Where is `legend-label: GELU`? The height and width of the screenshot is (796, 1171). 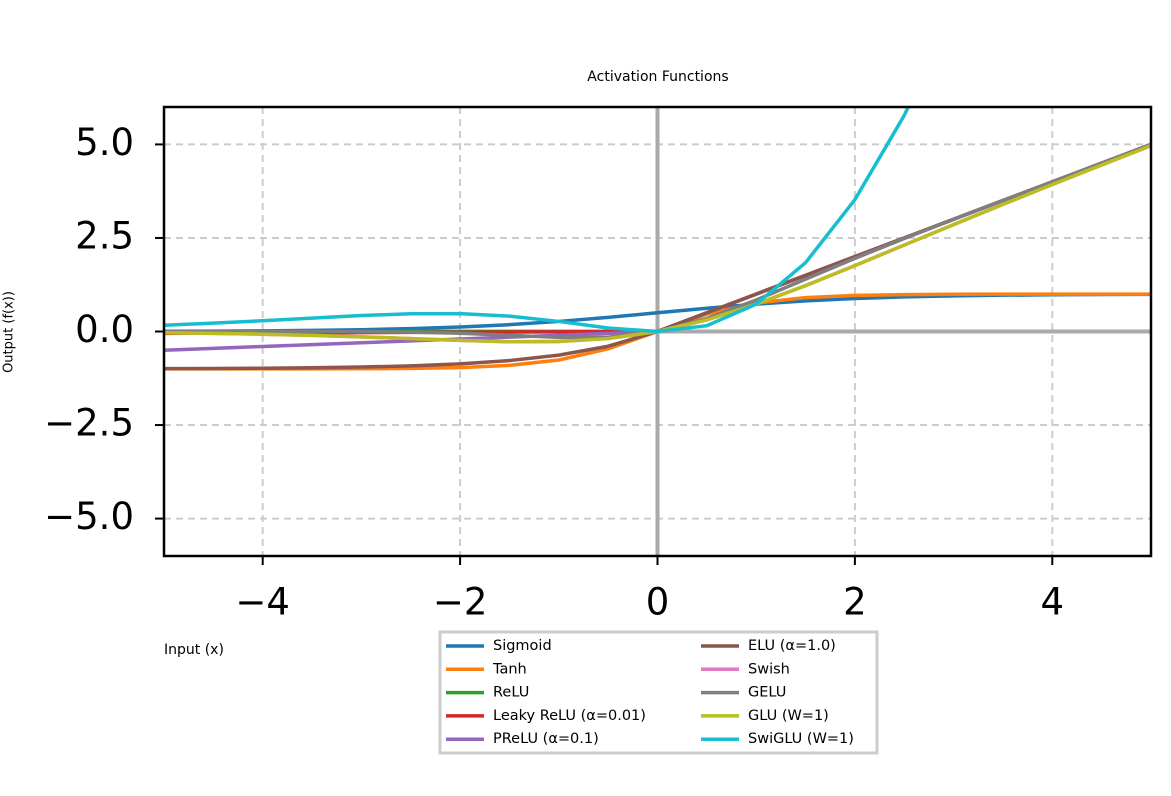
legend-label: GELU is located at coordinates (767, 693).